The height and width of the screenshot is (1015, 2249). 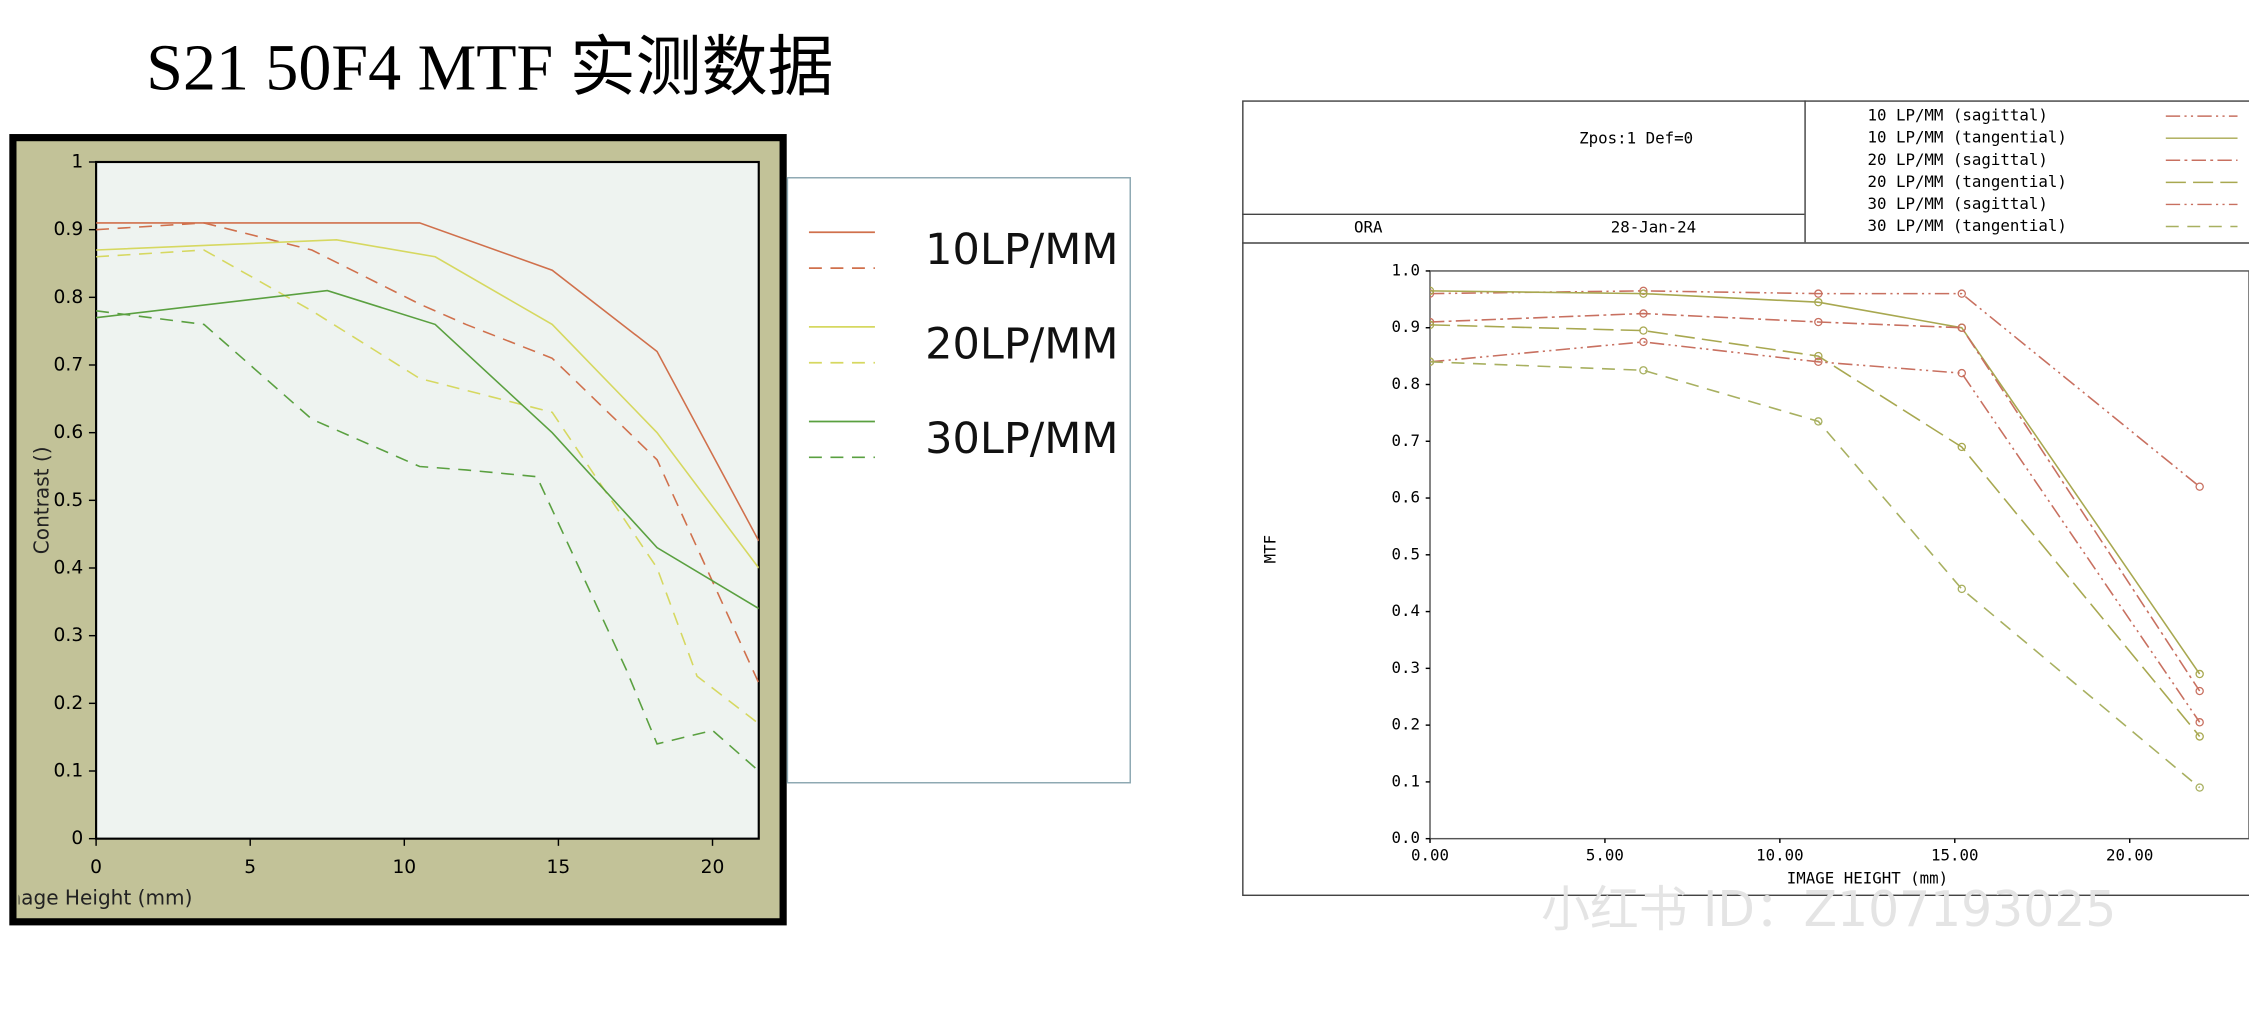 What do you see at coordinates (1405, 269) in the screenshot?
I see `y-tick-label: 1.0` at bounding box center [1405, 269].